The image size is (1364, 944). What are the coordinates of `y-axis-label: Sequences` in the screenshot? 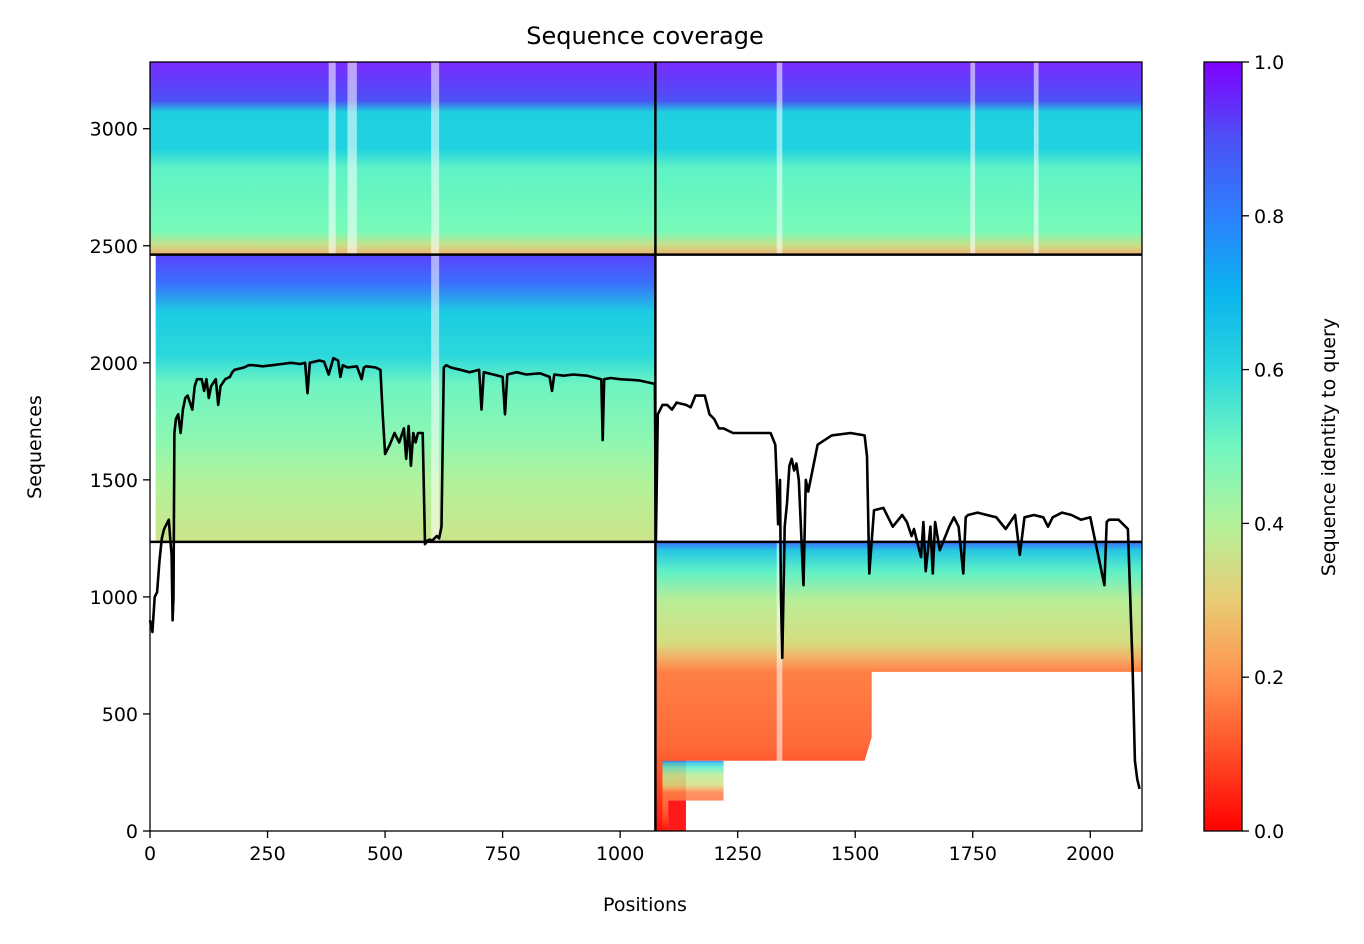 It's located at (35, 447).